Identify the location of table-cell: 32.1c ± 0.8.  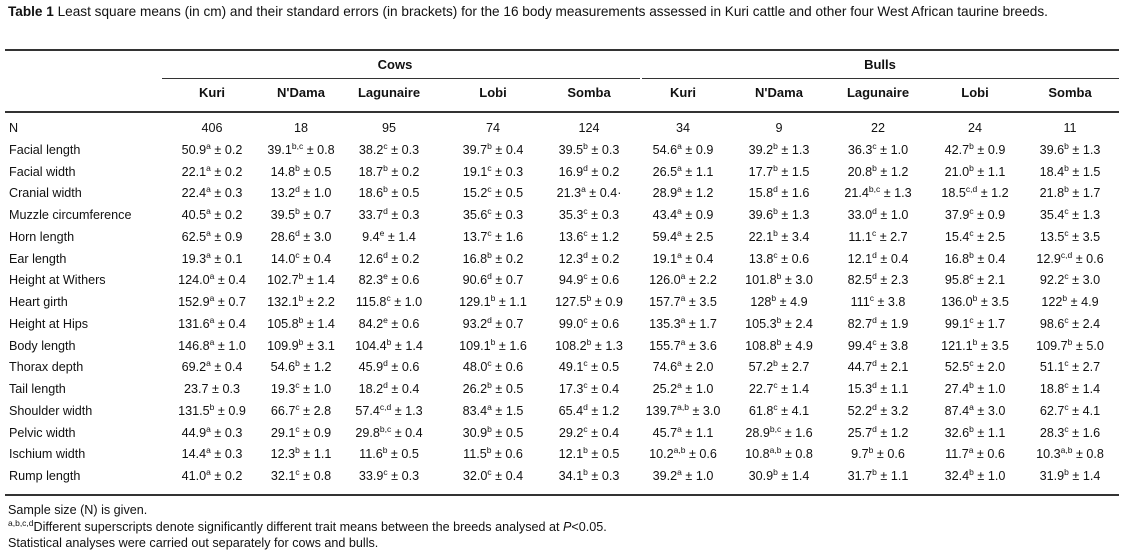
(301, 475).